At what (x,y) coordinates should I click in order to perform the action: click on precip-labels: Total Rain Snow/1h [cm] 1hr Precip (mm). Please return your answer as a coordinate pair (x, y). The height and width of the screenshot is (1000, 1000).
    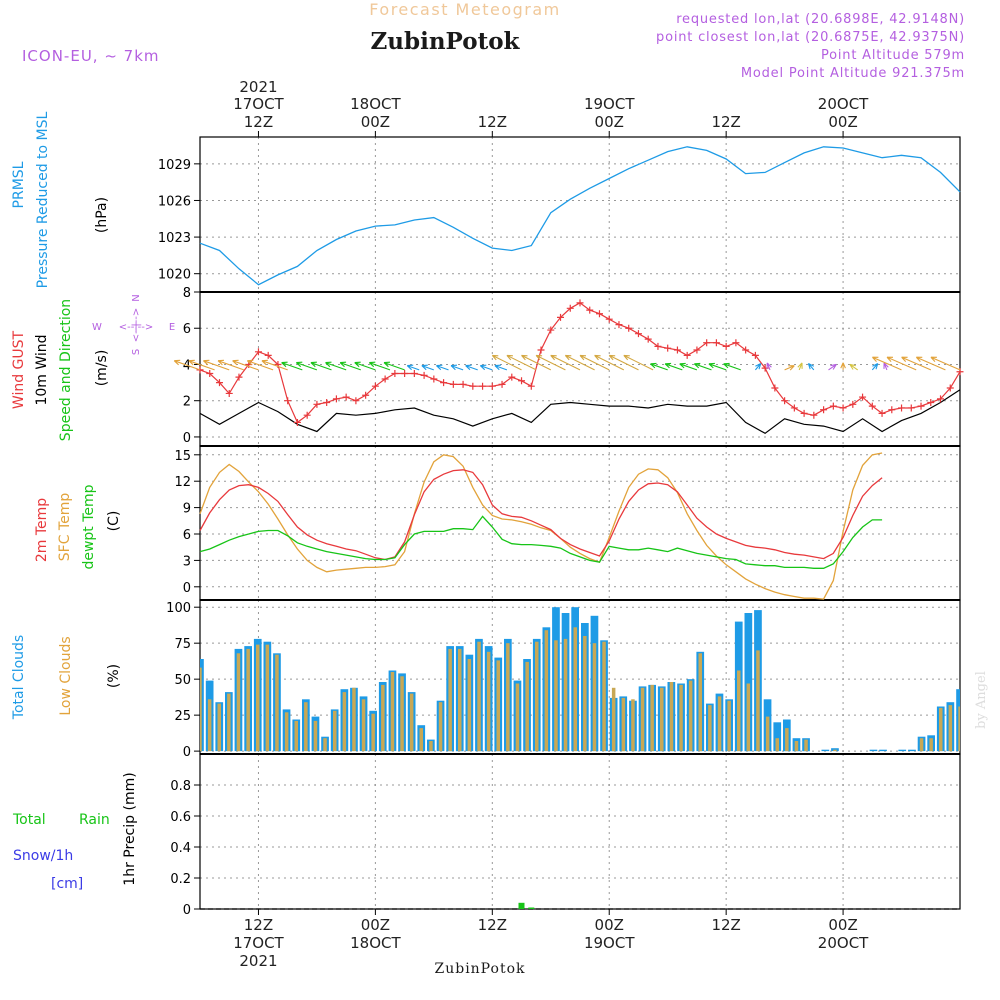
    Looking at the image, I should click on (75, 832).